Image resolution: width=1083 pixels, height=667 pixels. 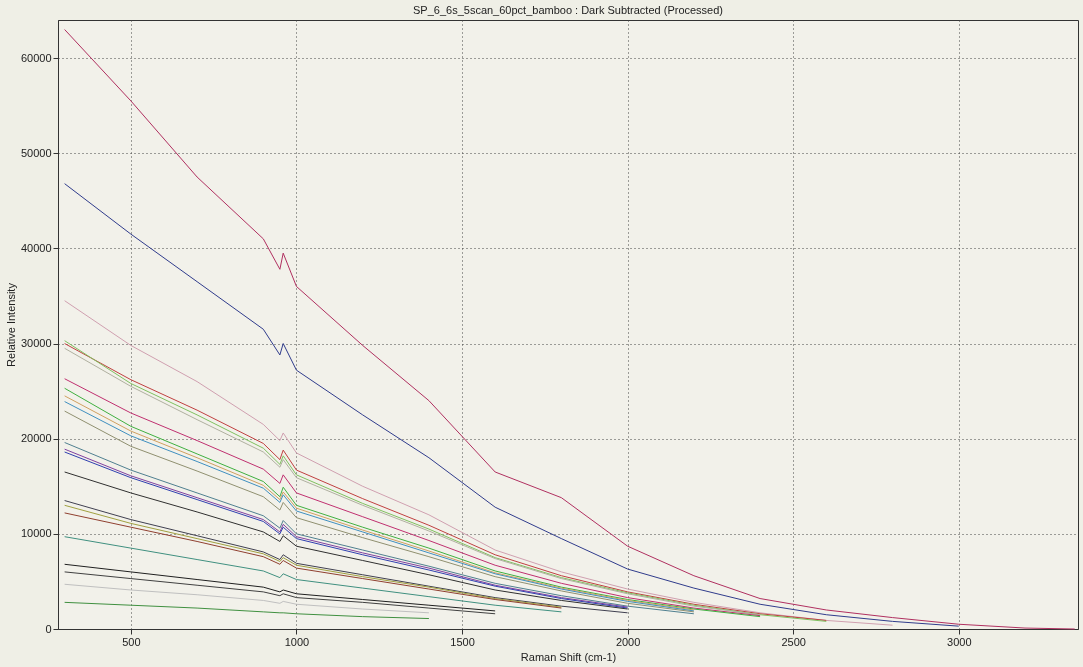 What do you see at coordinates (36, 438) in the screenshot?
I see `y-tick-label: 20000` at bounding box center [36, 438].